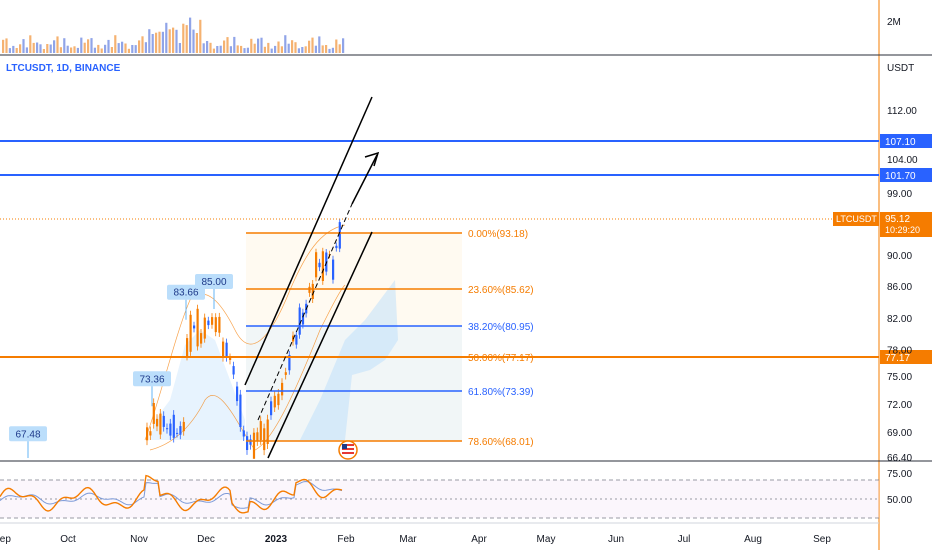 The width and height of the screenshot is (932, 550). I want to click on projection-arrow-line, so click(364, 179).